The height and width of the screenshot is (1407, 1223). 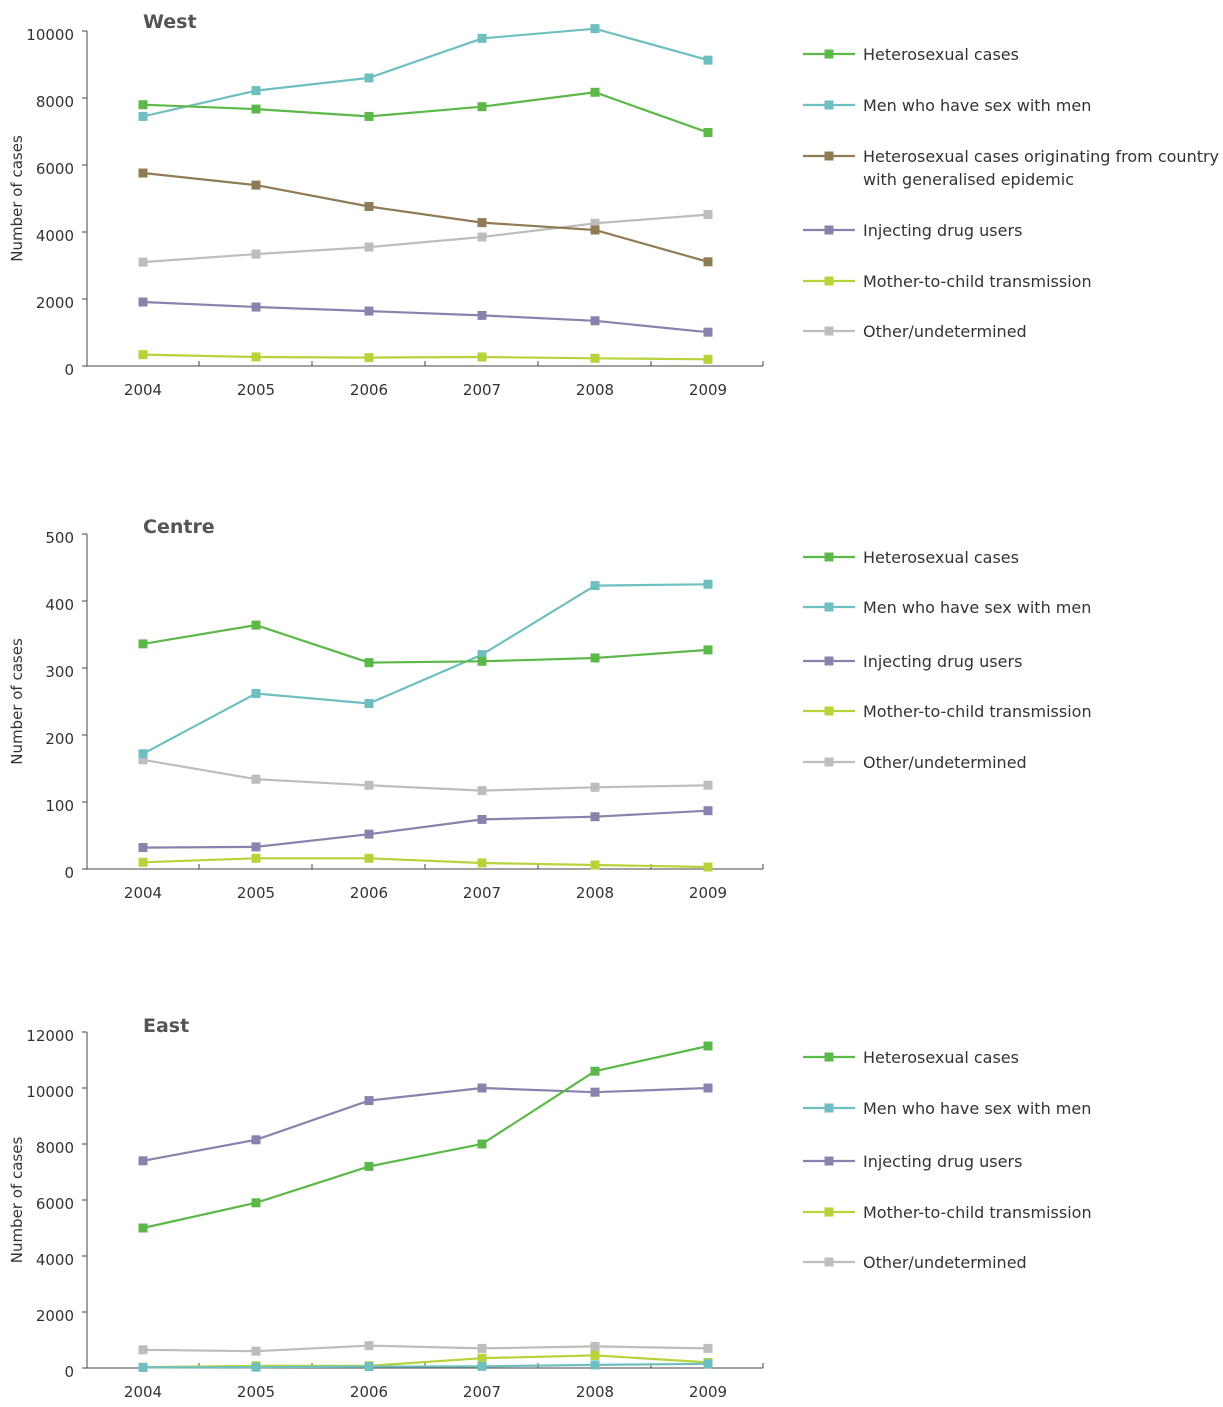 What do you see at coordinates (829, 1212) in the screenshot?
I see `east-legend-mother-to-child-transmission-marker` at bounding box center [829, 1212].